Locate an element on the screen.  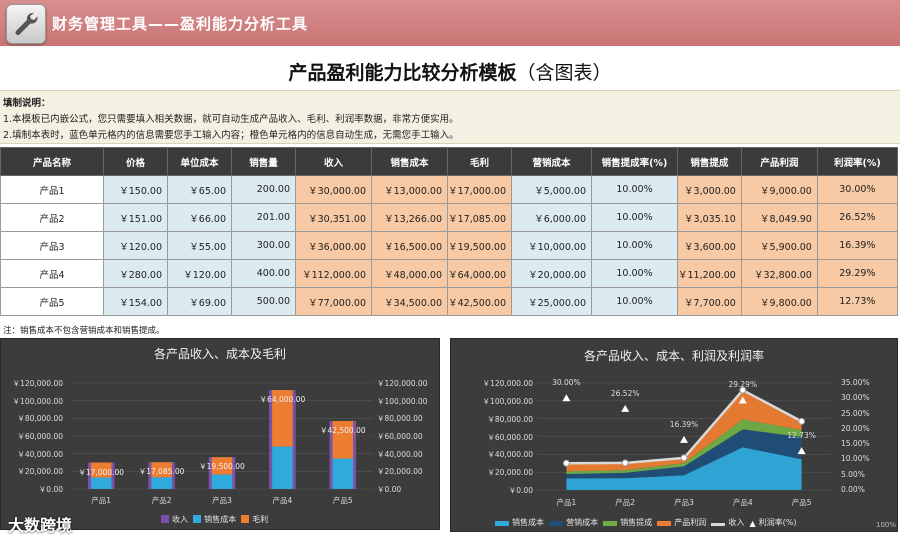
table-cell: ￥30,351.00 is located at coordinates (333, 217).